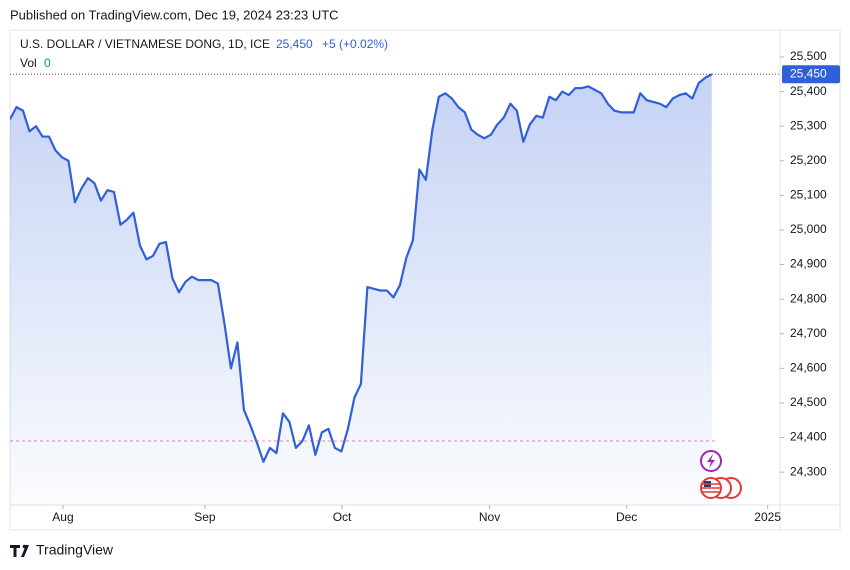  Describe the element at coordinates (808, 91) in the screenshot. I see `y-tick-label: 25,400` at that location.